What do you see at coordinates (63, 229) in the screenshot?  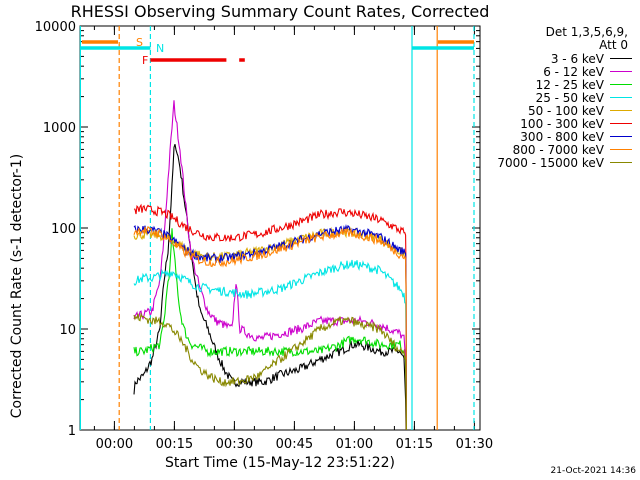 I see `y-tick-label-100: 100` at bounding box center [63, 229].